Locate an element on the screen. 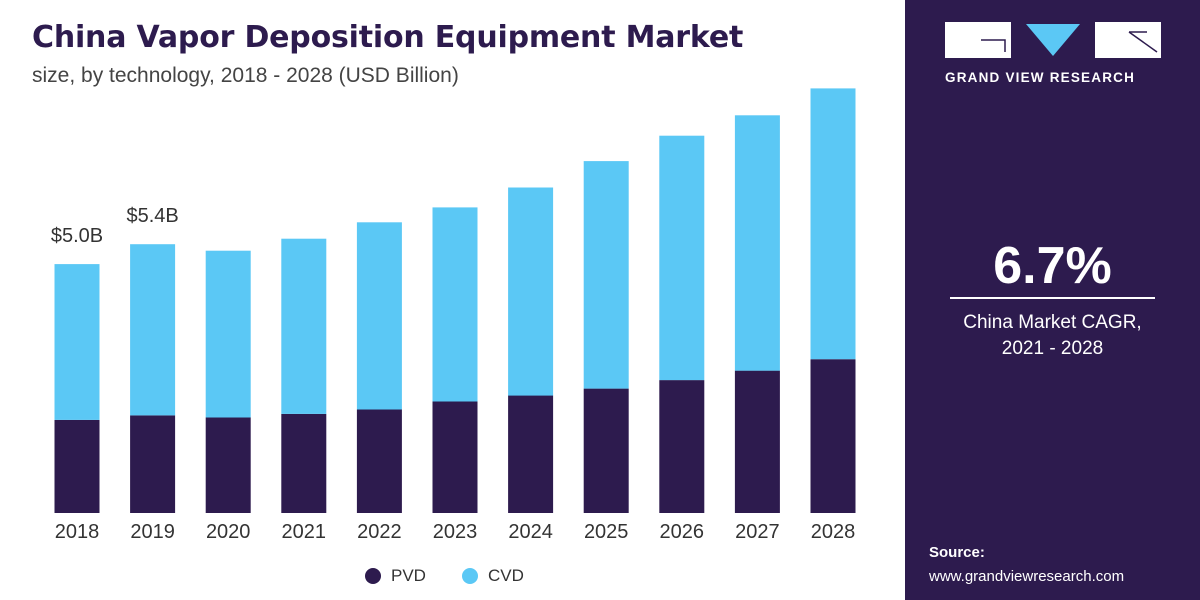  cagr-divider is located at coordinates (1052, 298).